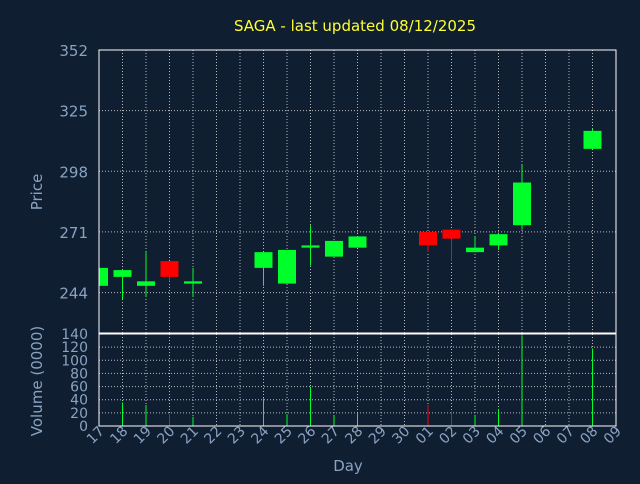 This screenshot has width=640, height=484. I want to click on x-tick-label: 23, so click(237, 436).